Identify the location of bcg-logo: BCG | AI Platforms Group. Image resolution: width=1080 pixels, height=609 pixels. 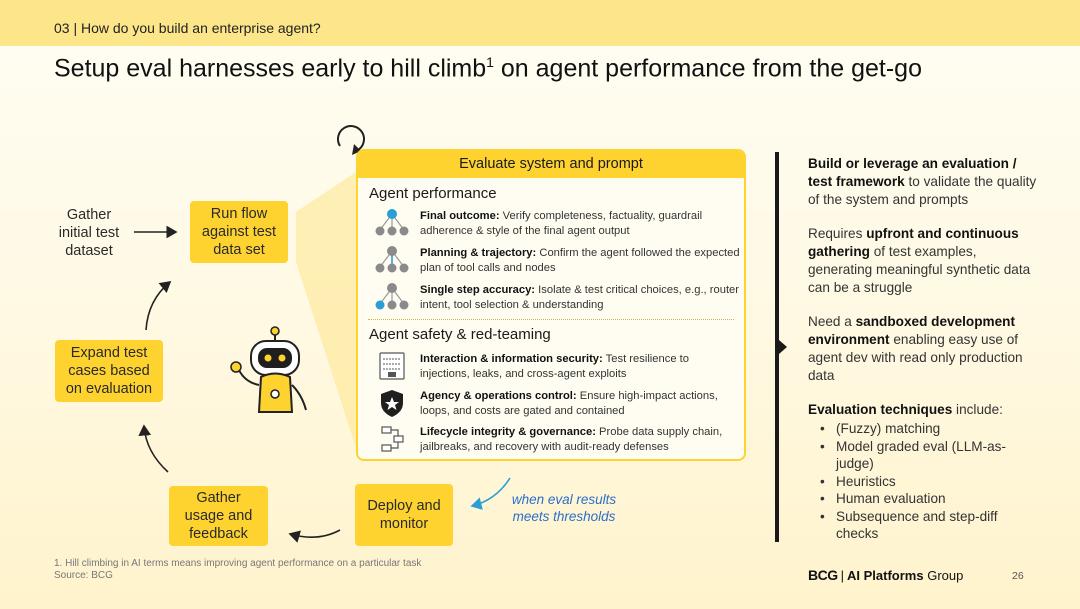
(886, 575).